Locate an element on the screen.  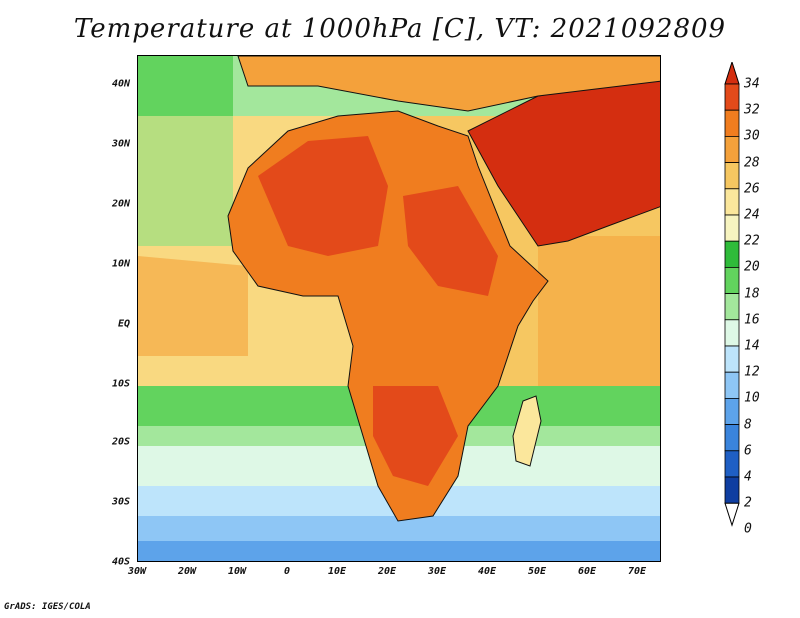
gulf-orange is located at coordinates (193, 306).